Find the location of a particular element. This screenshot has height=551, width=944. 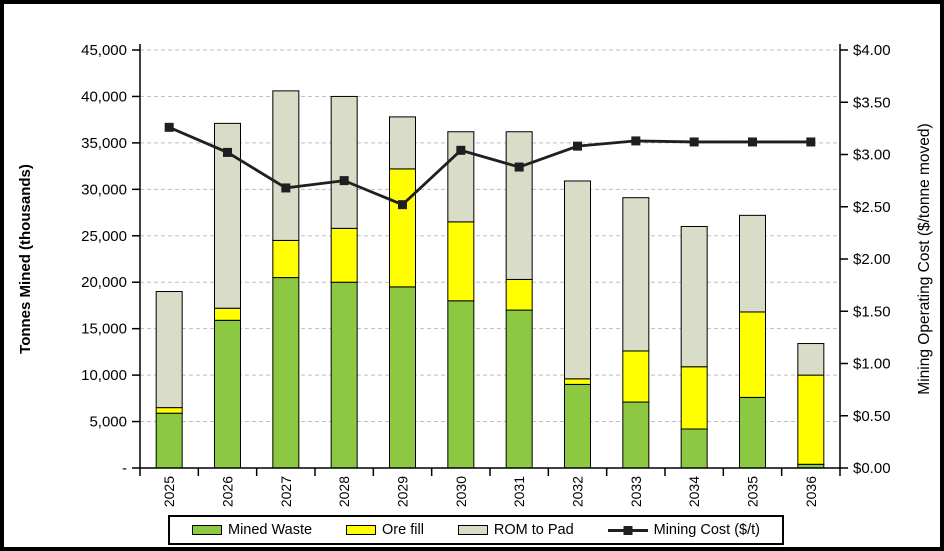

legend-item-mining-cost-t: Mining Cost ($/t) is located at coordinates (683, 530).